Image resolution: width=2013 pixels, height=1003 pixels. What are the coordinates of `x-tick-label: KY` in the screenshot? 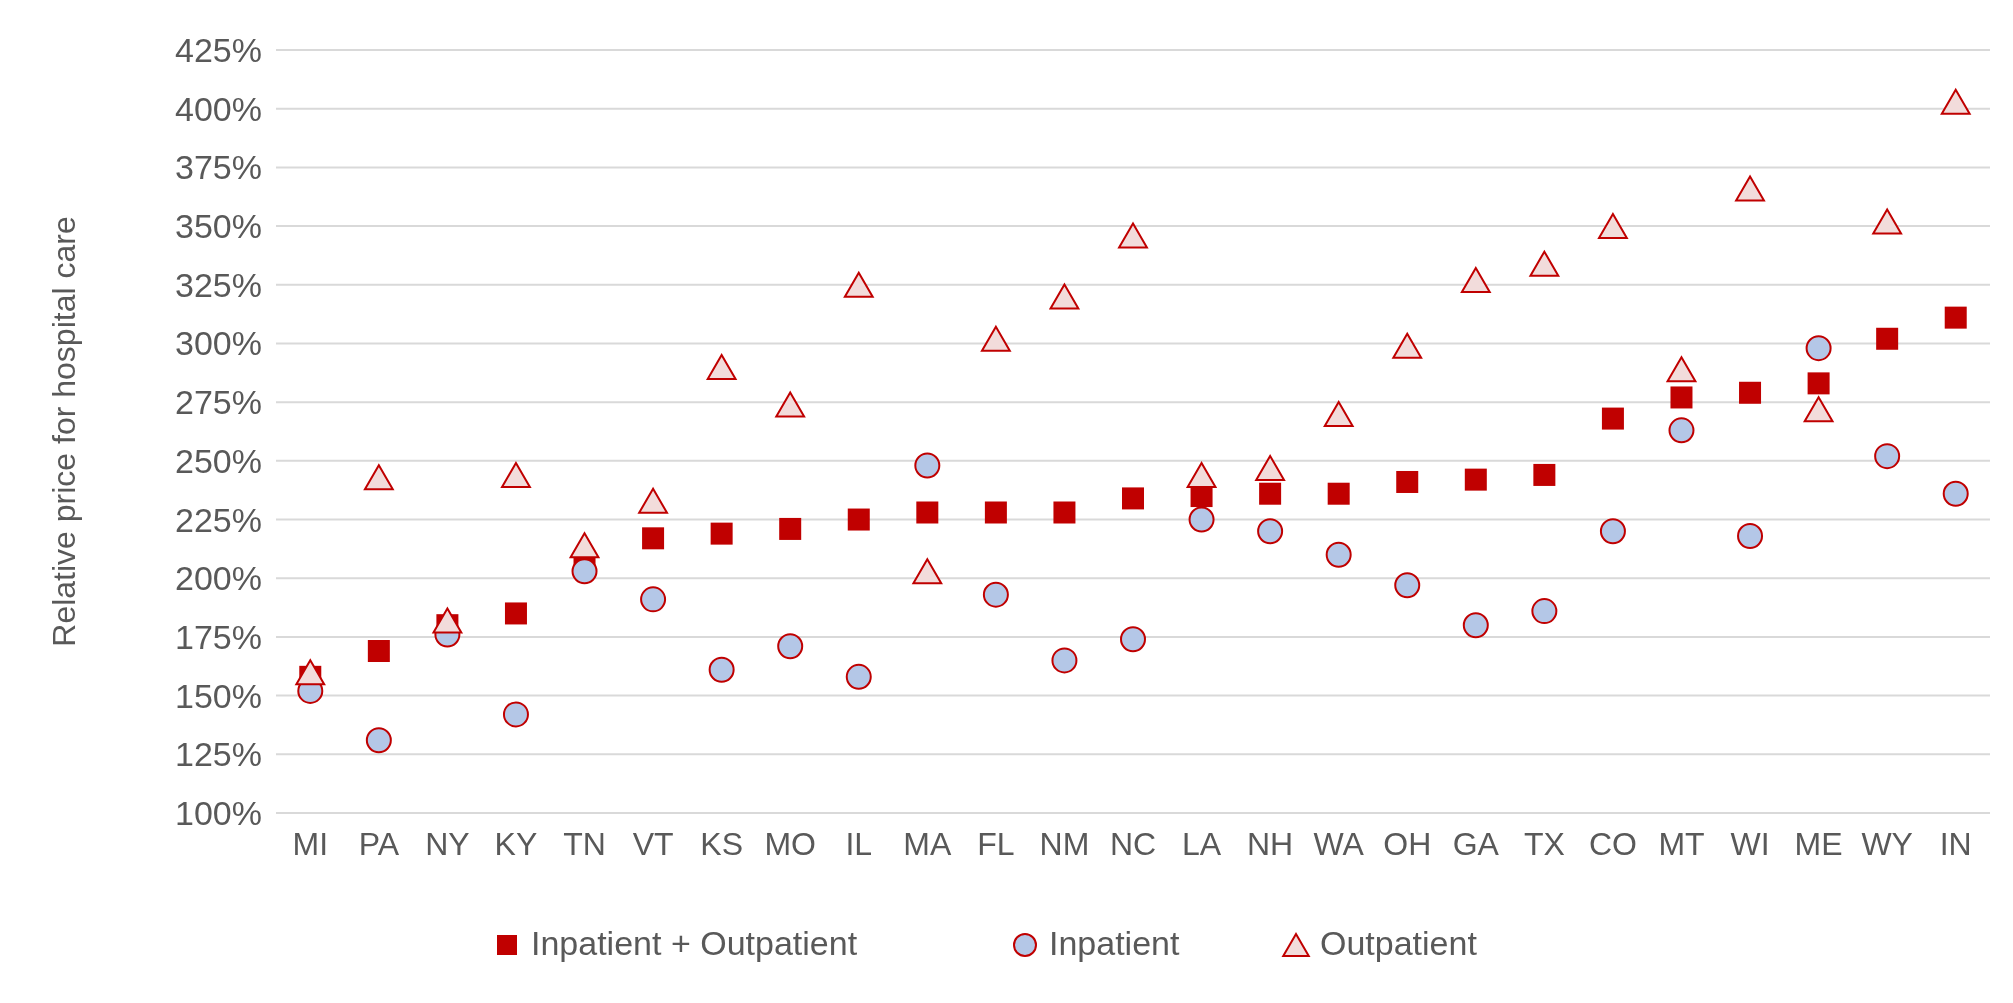 It's located at (516, 844).